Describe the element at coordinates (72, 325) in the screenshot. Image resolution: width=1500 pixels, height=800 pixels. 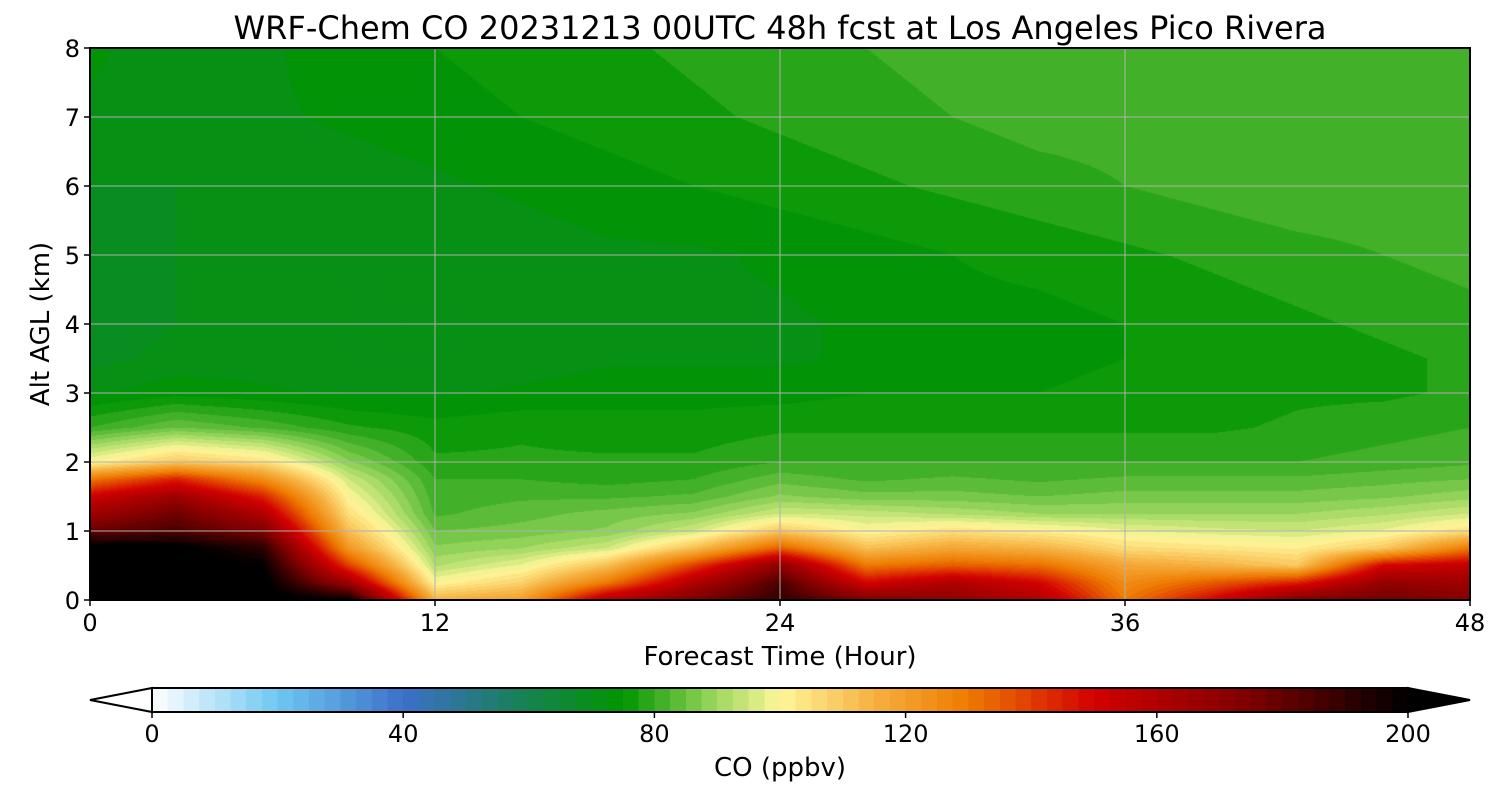
I see `y-tick-label: 4` at that location.